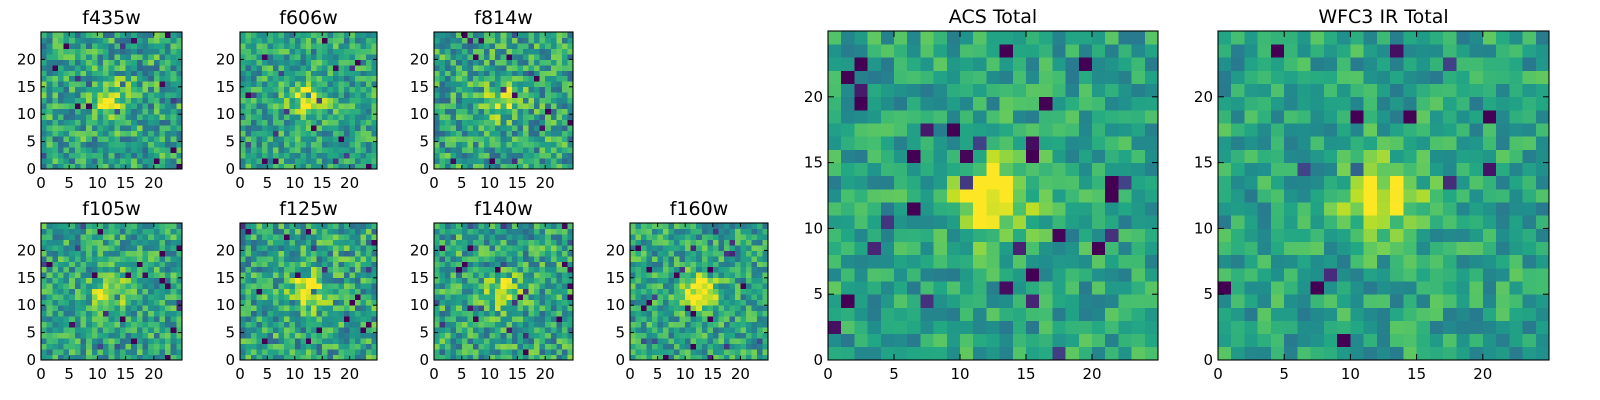  What do you see at coordinates (462, 183) in the screenshot?
I see `x-tick-label: 5` at bounding box center [462, 183].